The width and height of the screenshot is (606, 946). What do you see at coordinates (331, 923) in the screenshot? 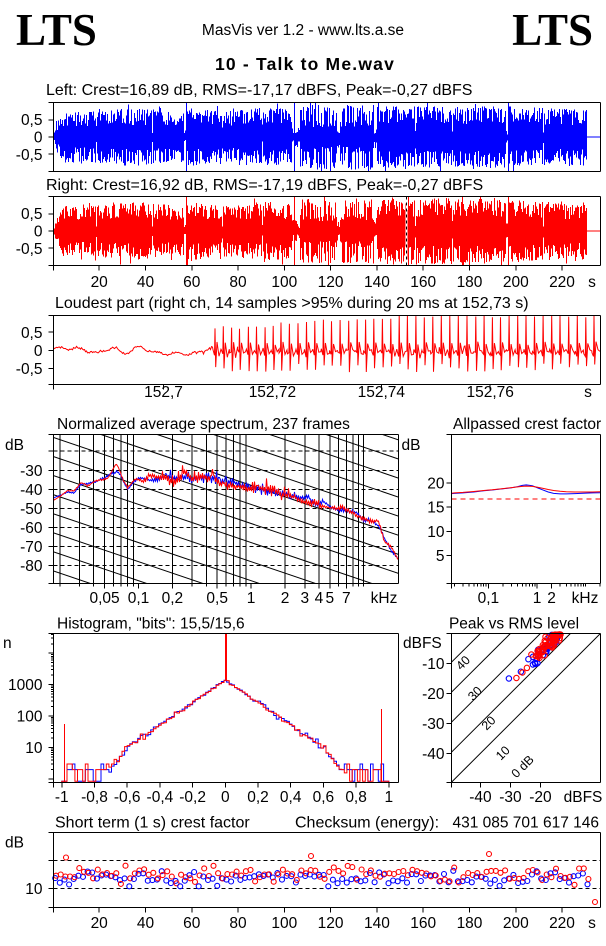
I see `svg-text: 120` at bounding box center [331, 923].